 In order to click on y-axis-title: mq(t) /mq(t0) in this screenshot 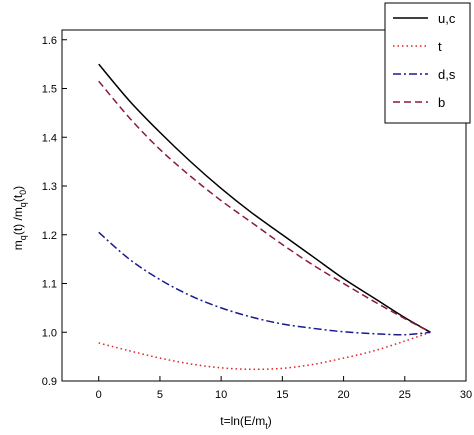, I will do `click(19, 218)`.